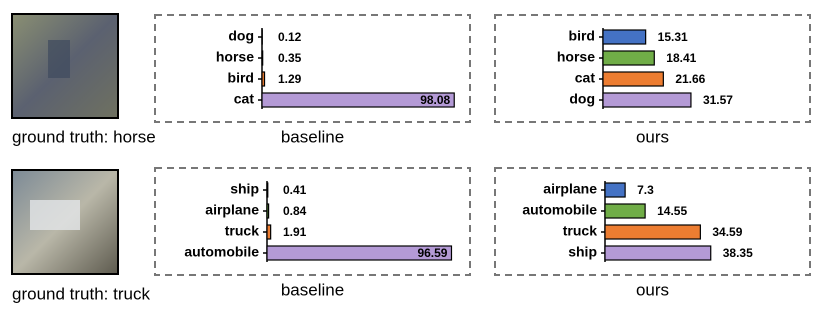  Describe the element at coordinates (673, 37) in the screenshot. I see `value-label: 15.31` at that location.